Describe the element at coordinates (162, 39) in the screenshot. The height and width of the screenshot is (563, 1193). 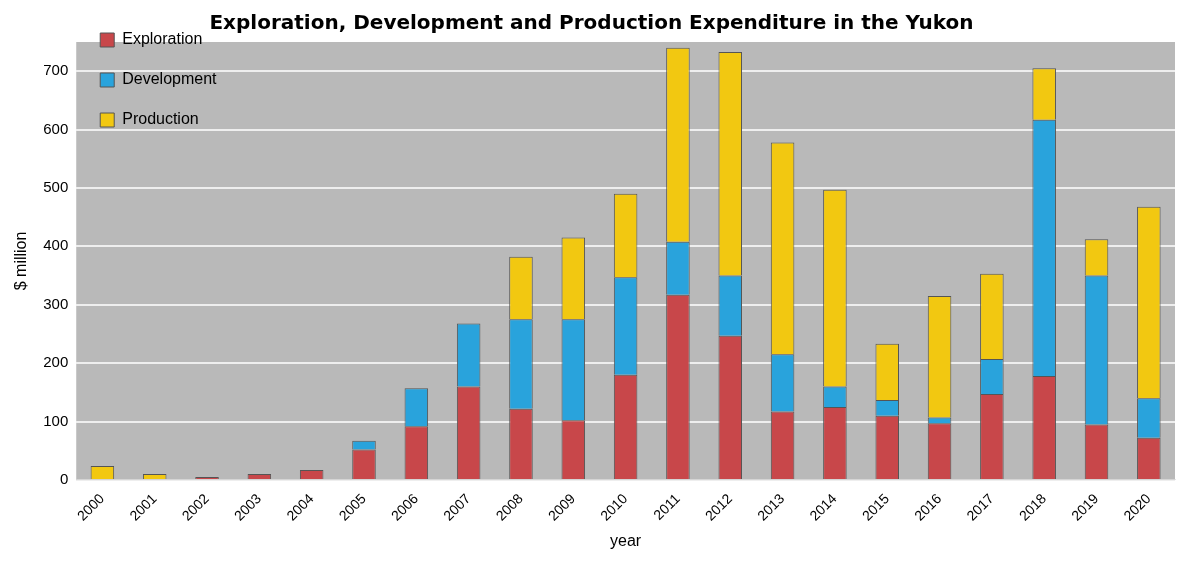
I see `legend-label: Exploration` at that location.